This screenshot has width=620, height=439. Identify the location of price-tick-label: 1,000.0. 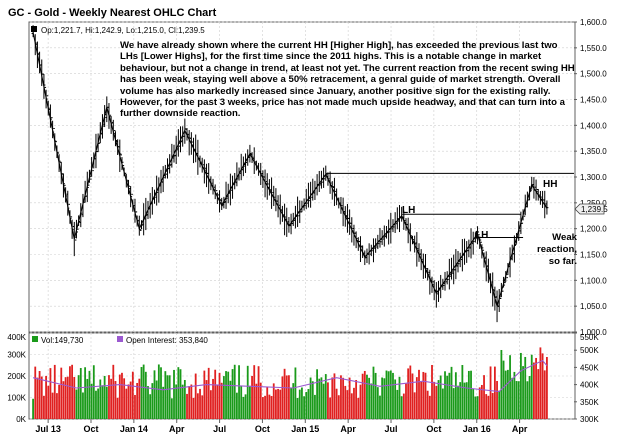
(593, 332).